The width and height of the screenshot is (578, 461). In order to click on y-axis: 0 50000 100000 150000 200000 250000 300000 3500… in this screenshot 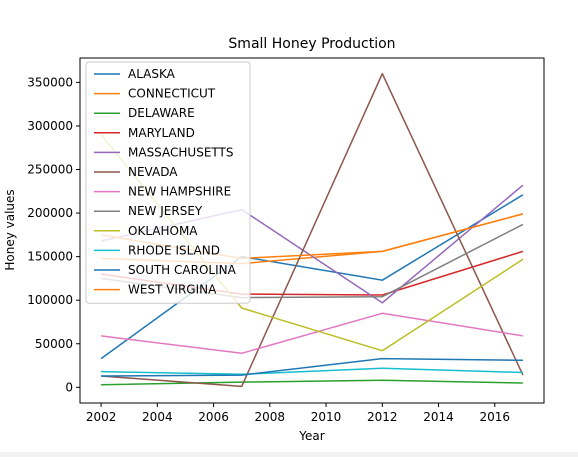, I will do `click(53, 234)`.